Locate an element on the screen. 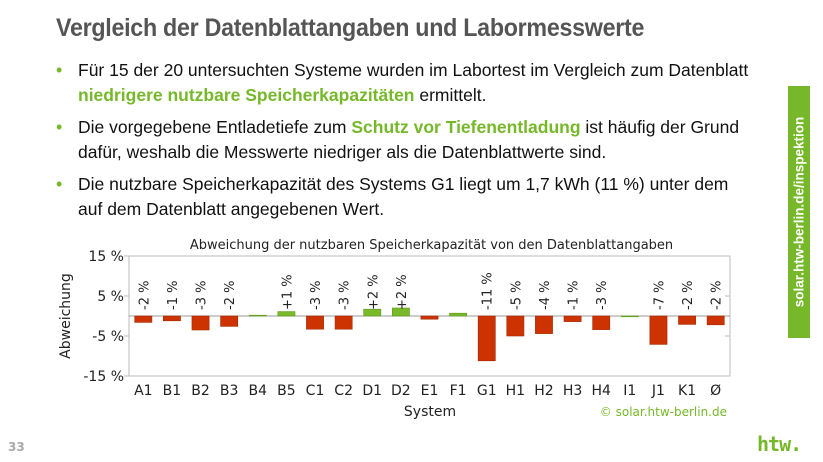 The image size is (823, 462). x-axis-label: System is located at coordinates (430, 412).